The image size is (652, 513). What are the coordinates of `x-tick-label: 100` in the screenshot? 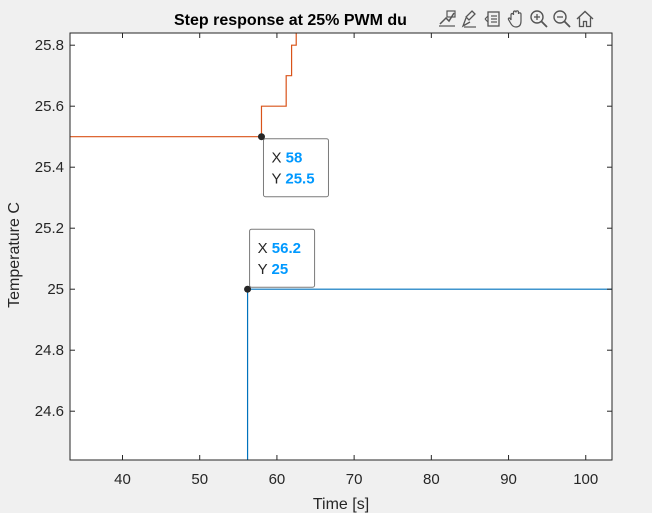 It's located at (585, 479).